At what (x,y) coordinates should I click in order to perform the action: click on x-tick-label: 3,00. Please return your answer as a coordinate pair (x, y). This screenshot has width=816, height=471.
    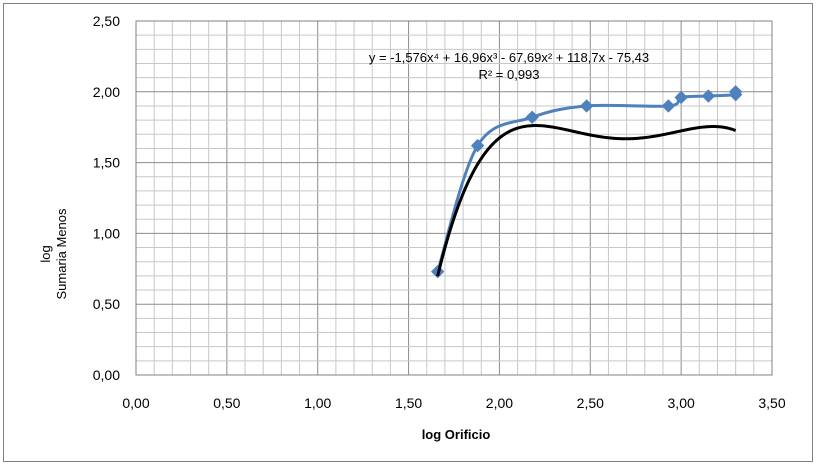
    Looking at the image, I should click on (681, 403).